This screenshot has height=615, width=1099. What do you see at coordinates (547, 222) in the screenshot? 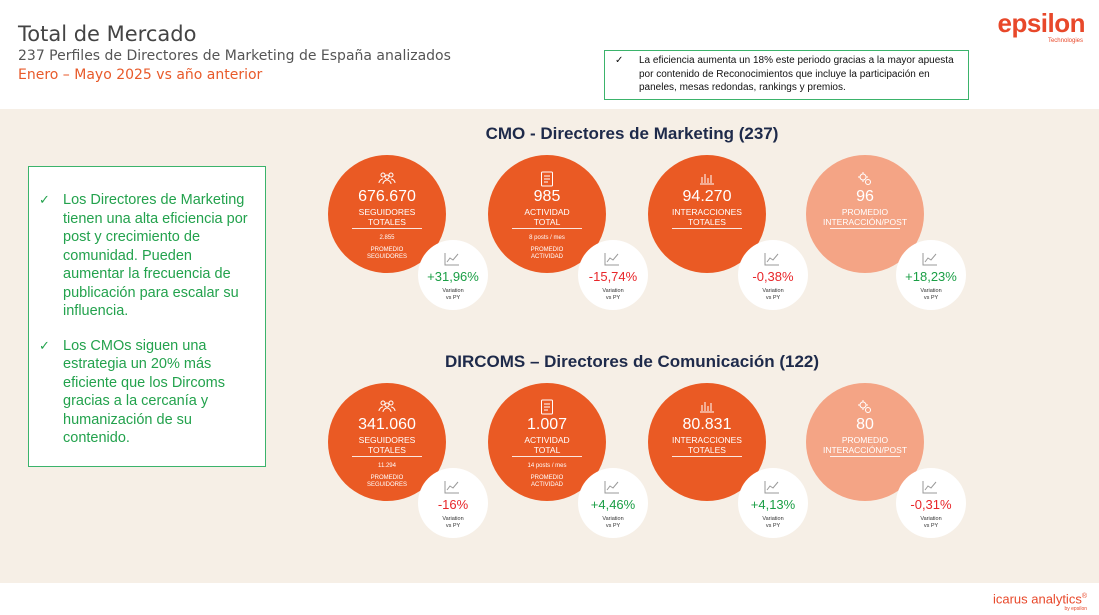
I see `metric-label-line: TOTAL` at bounding box center [547, 222].